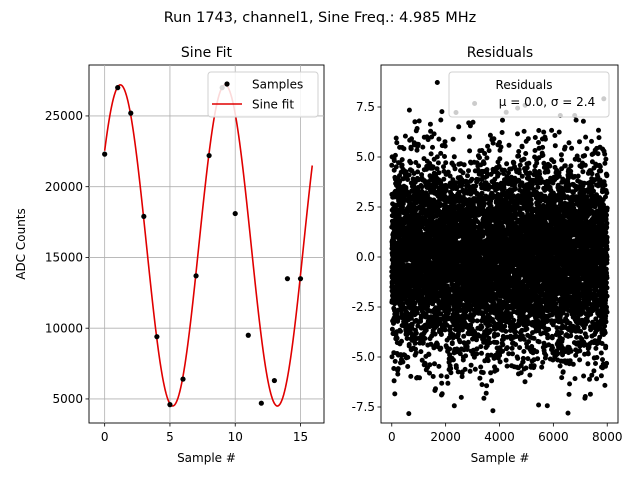  I want to click on sine-fit-ylabel: ADC Counts, so click(21, 244).